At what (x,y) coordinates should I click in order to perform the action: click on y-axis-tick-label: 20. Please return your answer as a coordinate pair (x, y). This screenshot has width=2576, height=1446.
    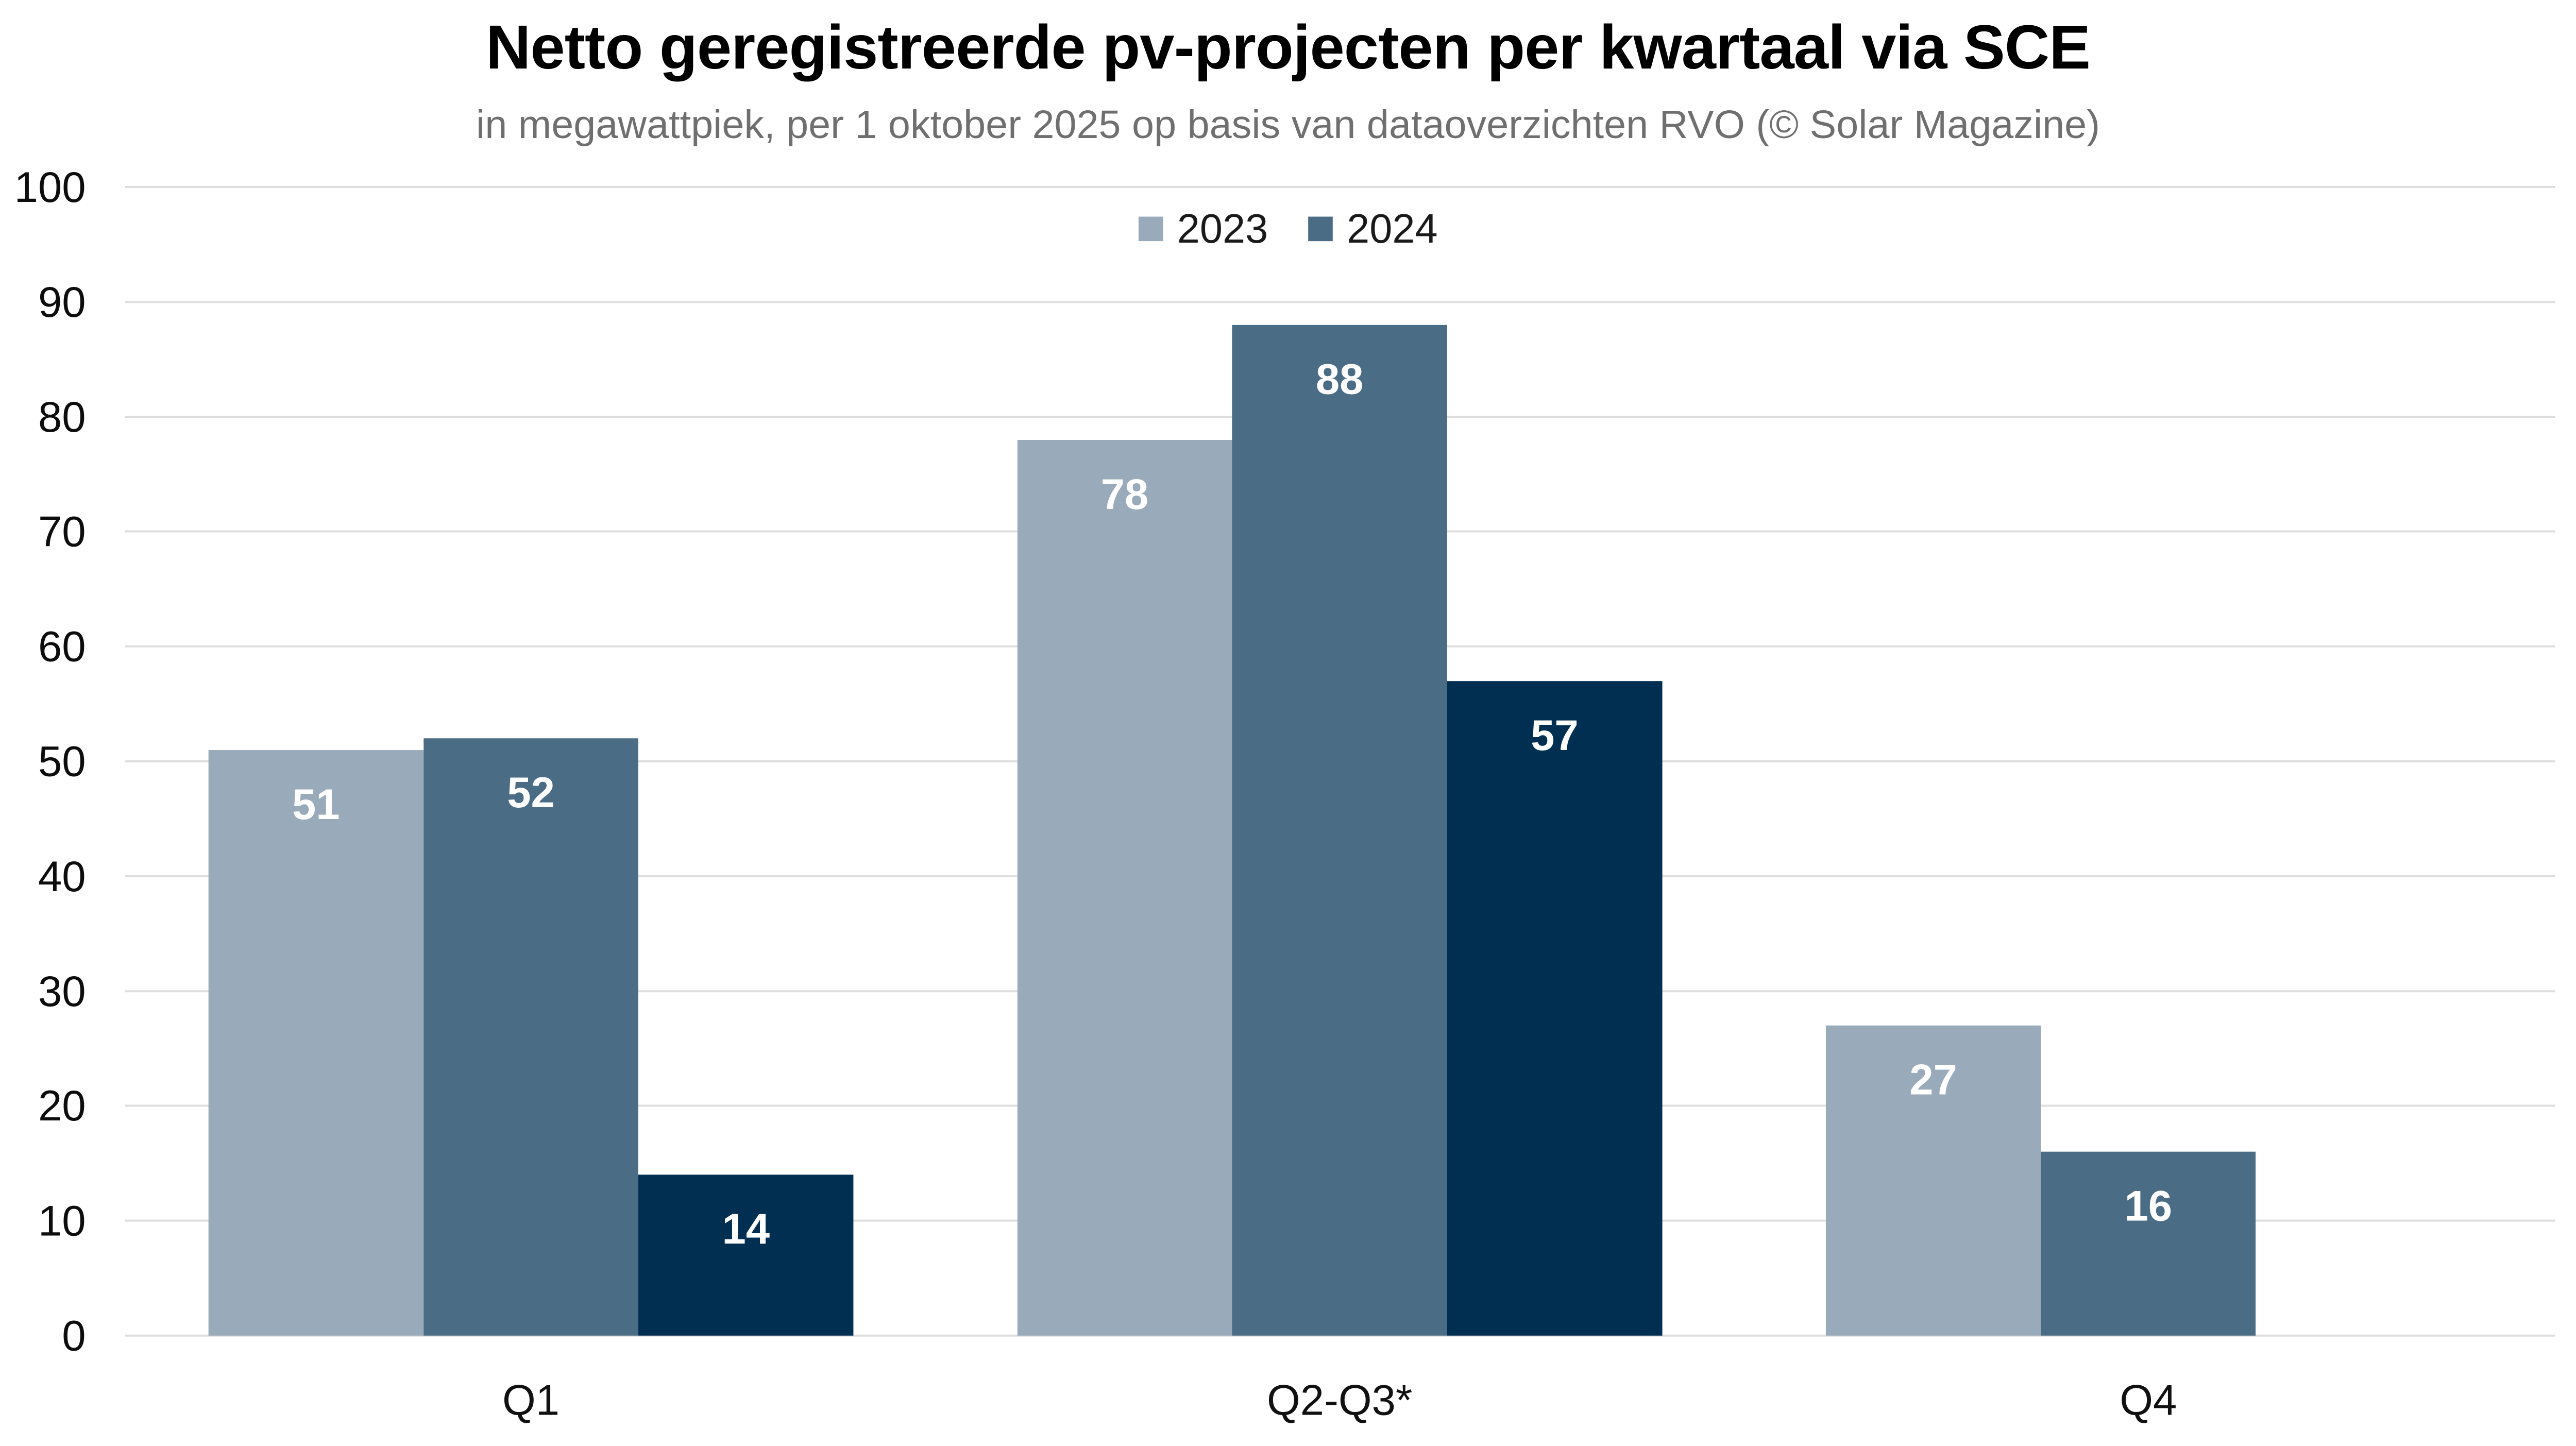
    Looking at the image, I should click on (62, 1106).